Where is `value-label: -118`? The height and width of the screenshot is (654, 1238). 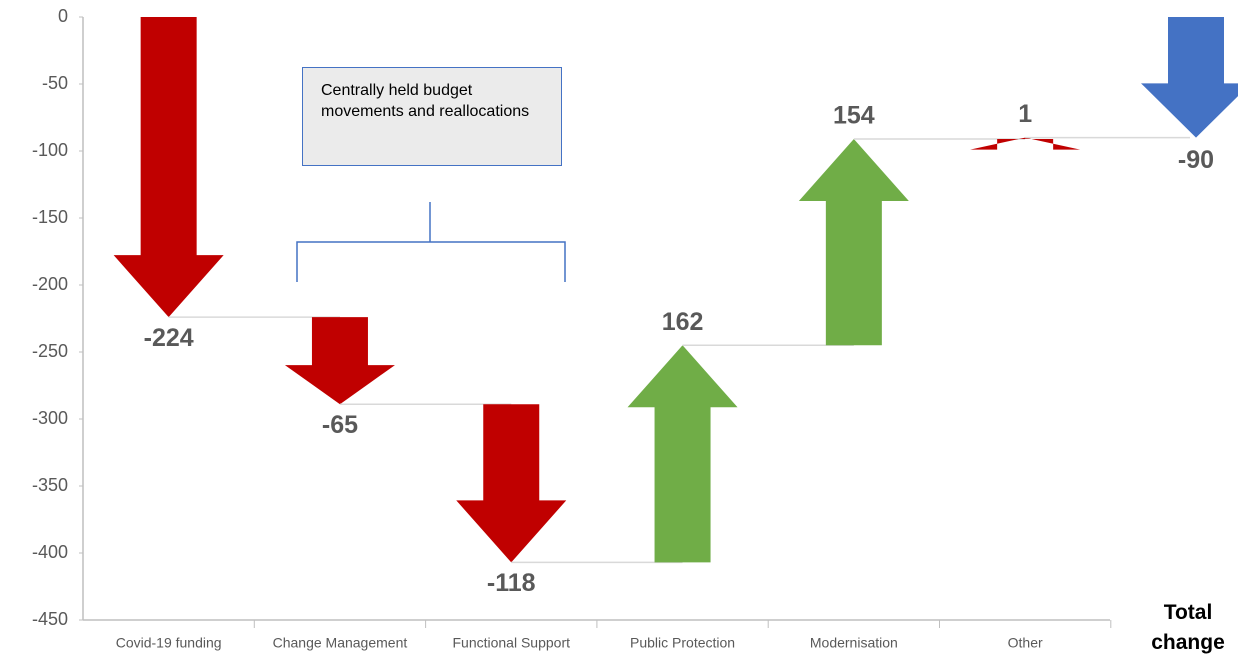 value-label: -118 is located at coordinates (511, 583).